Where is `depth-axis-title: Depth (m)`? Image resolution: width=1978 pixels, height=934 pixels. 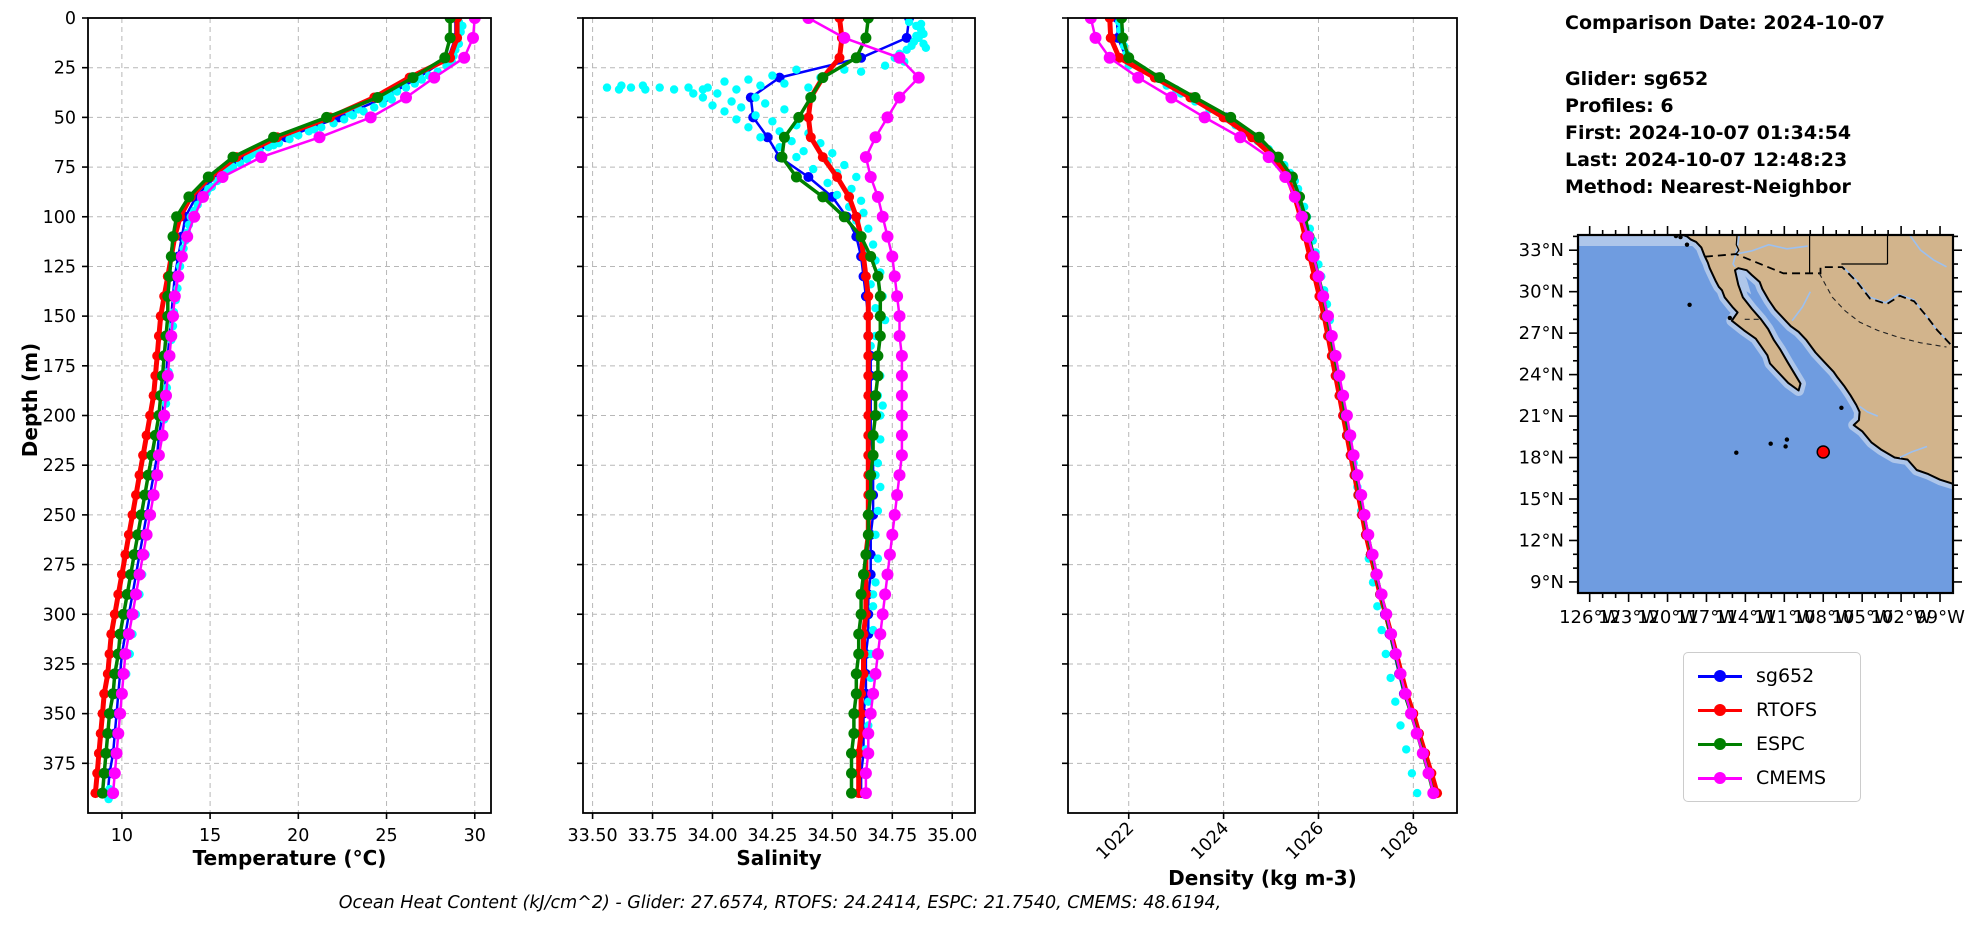
depth-axis-title: Depth (m) is located at coordinates (30, 400).